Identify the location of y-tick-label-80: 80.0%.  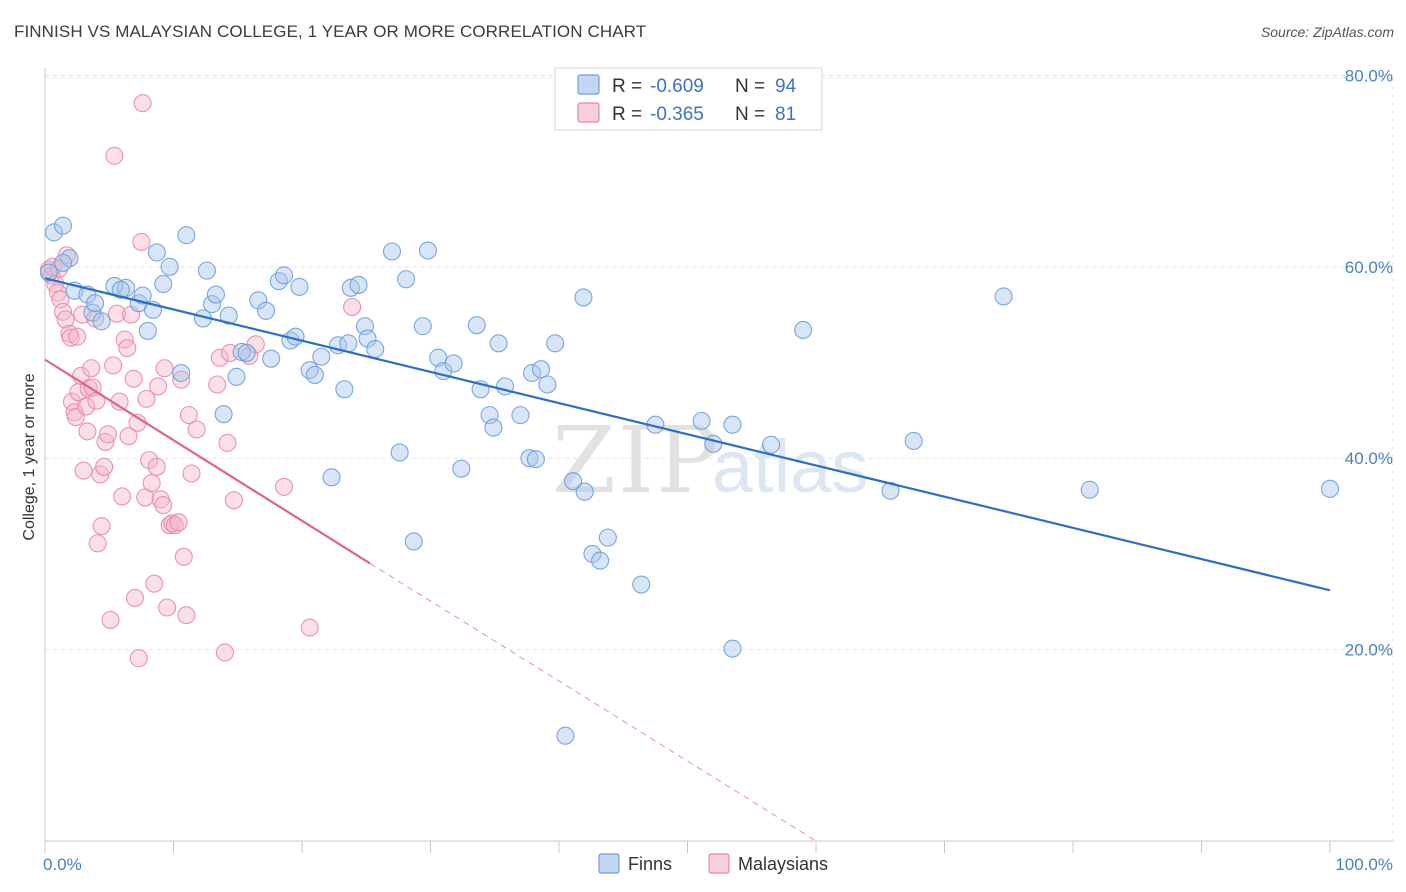
(1369, 75).